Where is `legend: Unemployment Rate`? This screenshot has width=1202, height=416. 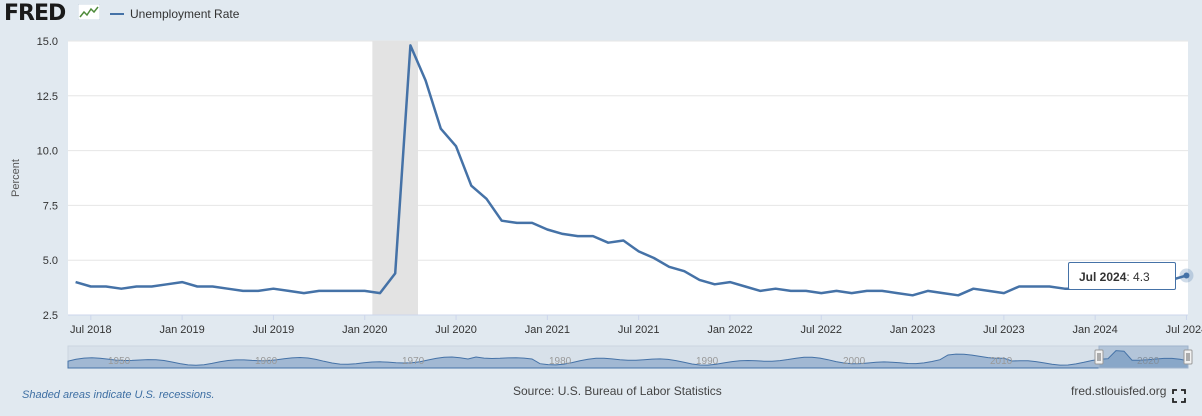 legend: Unemployment Rate is located at coordinates (174, 14).